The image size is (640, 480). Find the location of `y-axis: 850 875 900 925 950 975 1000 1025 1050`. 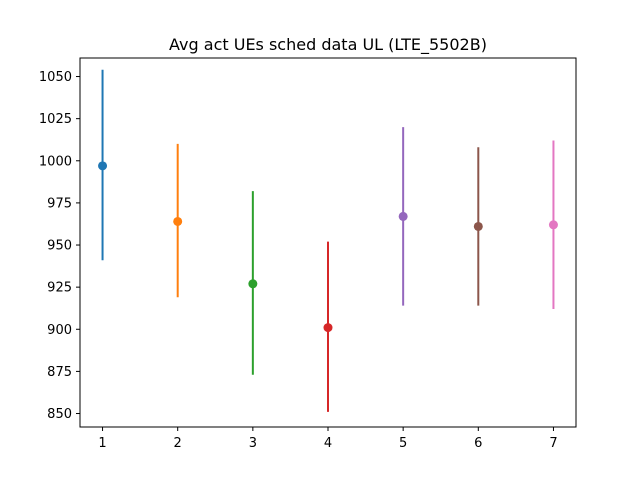

y-axis: 850 875 900 925 950 975 1000 1025 1050 is located at coordinates (59, 246).